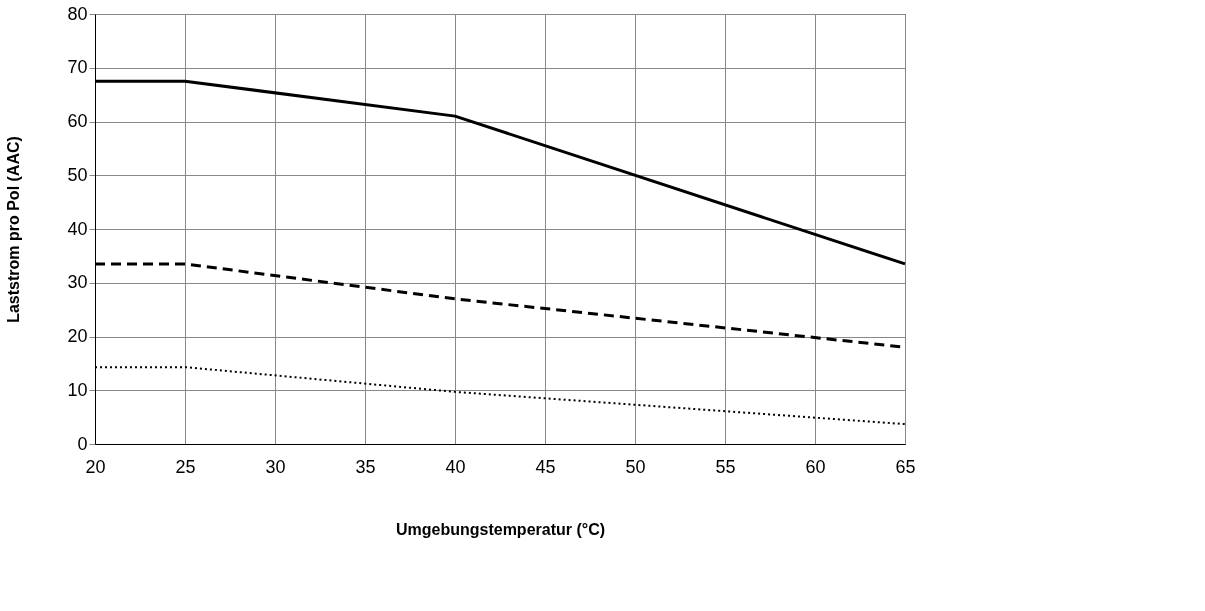 The height and width of the screenshot is (611, 1205). I want to click on x-tick-label: 35, so click(365, 466).